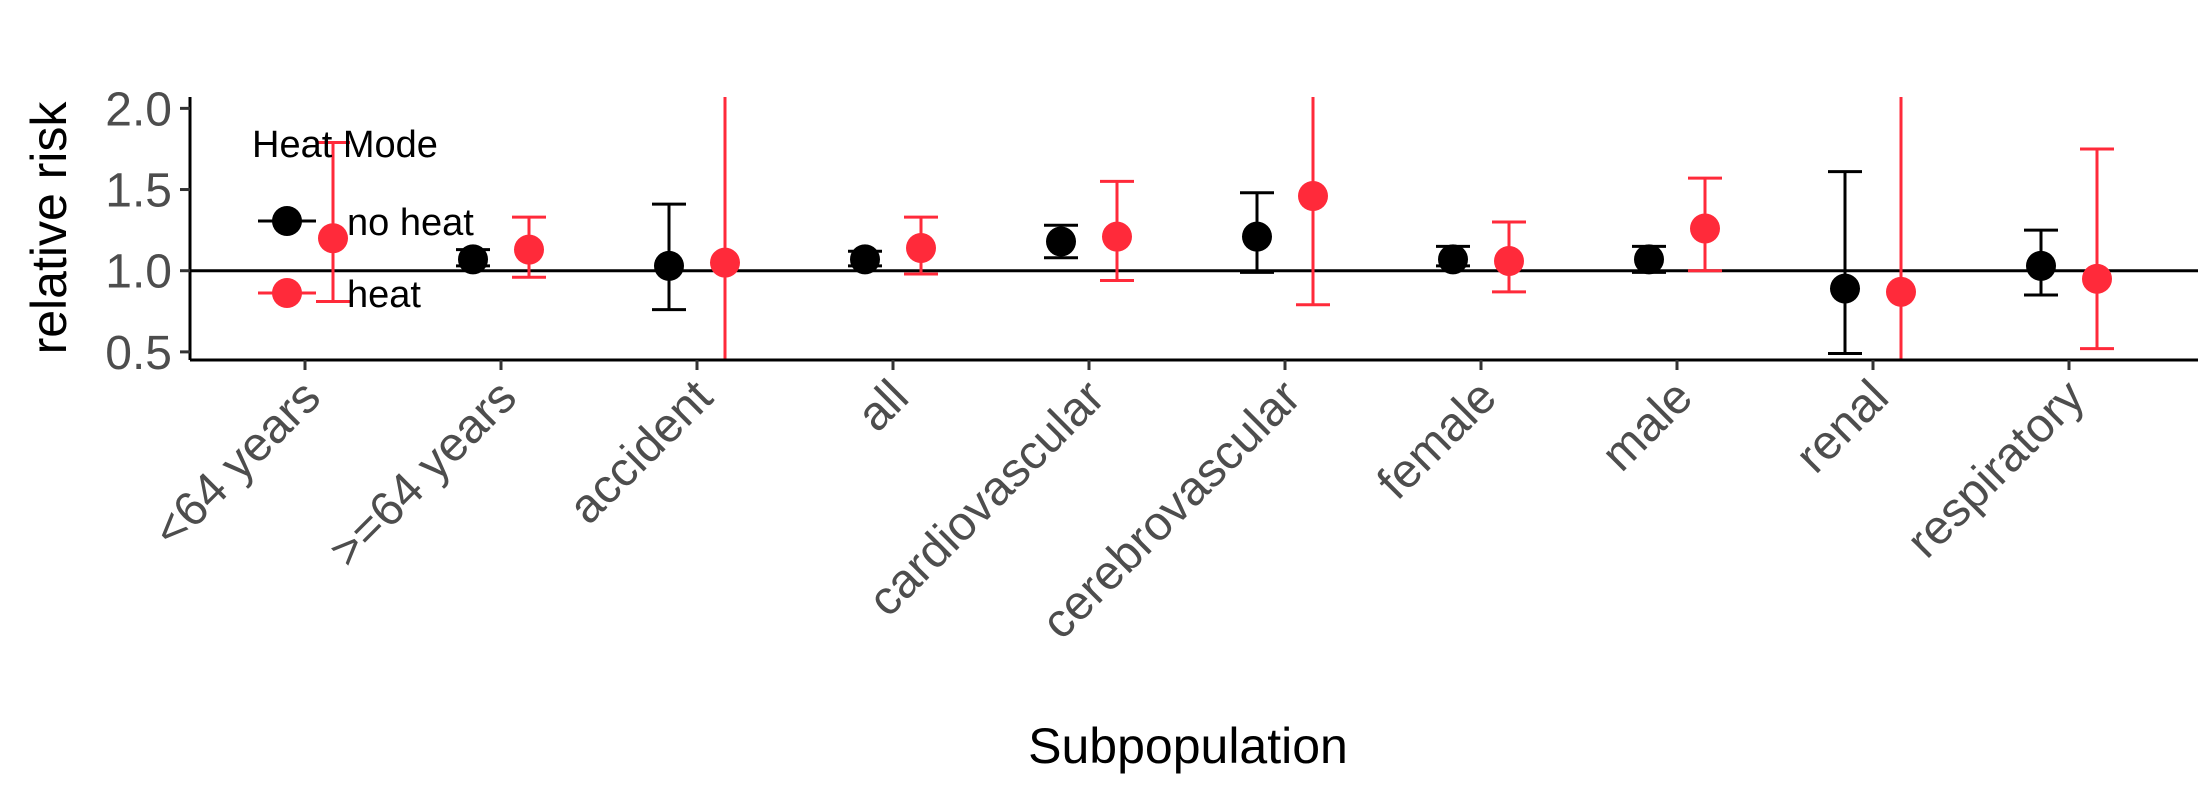  I want to click on y-axis-title: relative risk, so click(49, 228).